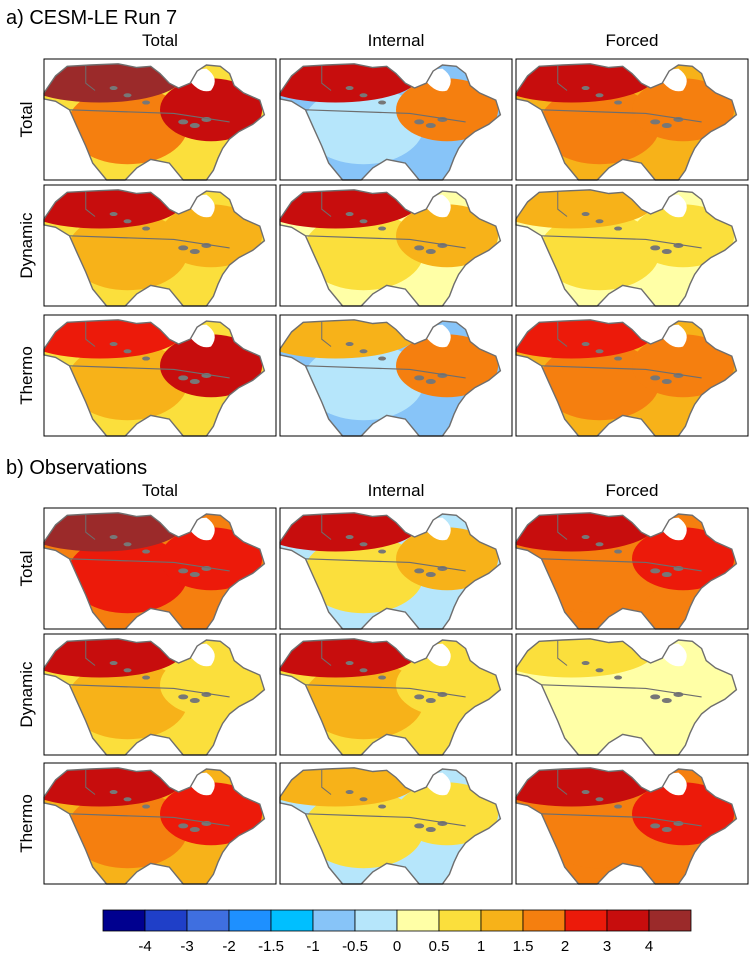  I want to click on colorbar-tick-label: -2, so click(228, 946).